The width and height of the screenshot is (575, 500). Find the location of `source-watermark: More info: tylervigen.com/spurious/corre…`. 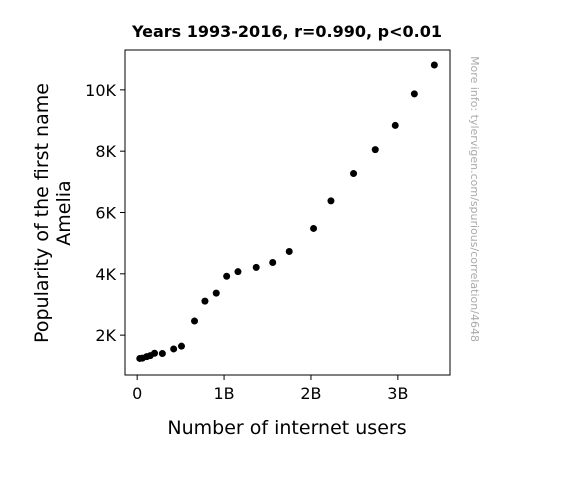

source-watermark: More info: tylervigen.com/spurious/corre… is located at coordinates (474, 199).